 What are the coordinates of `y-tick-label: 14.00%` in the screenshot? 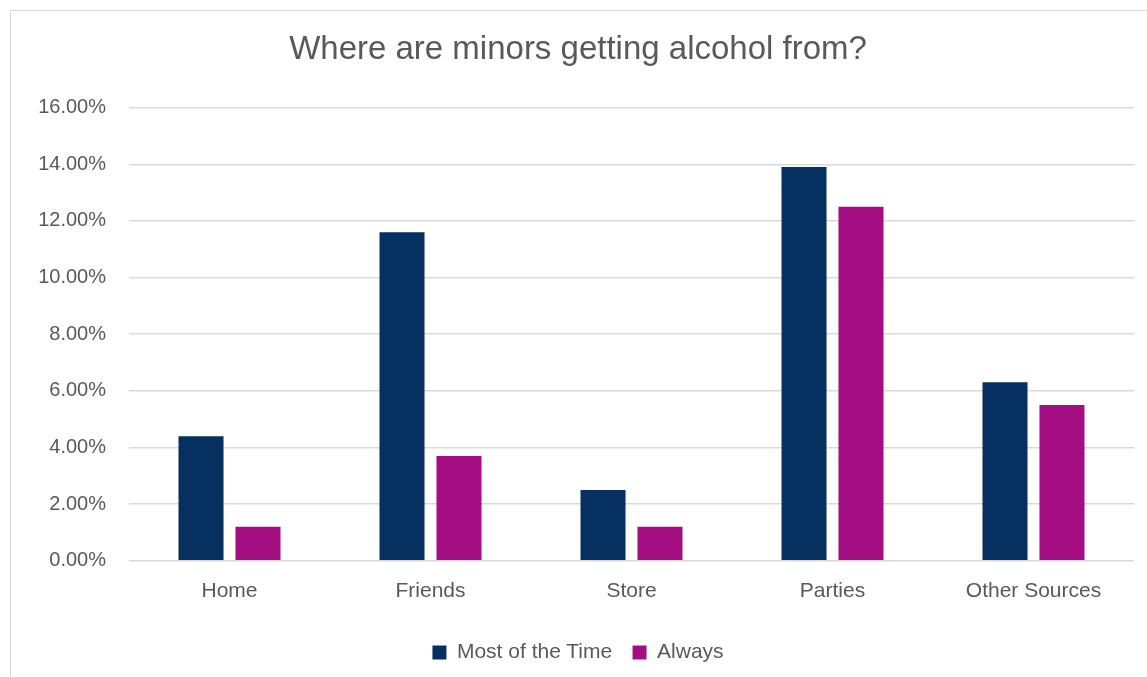 It's located at (72, 162).